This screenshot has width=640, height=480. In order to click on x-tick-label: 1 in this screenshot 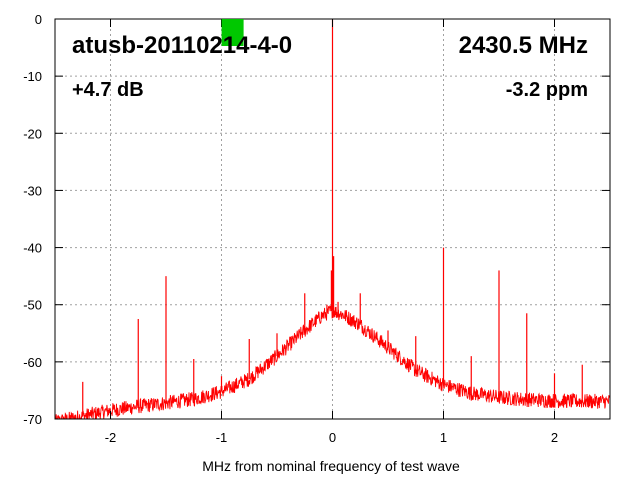, I will do `click(443, 437)`.